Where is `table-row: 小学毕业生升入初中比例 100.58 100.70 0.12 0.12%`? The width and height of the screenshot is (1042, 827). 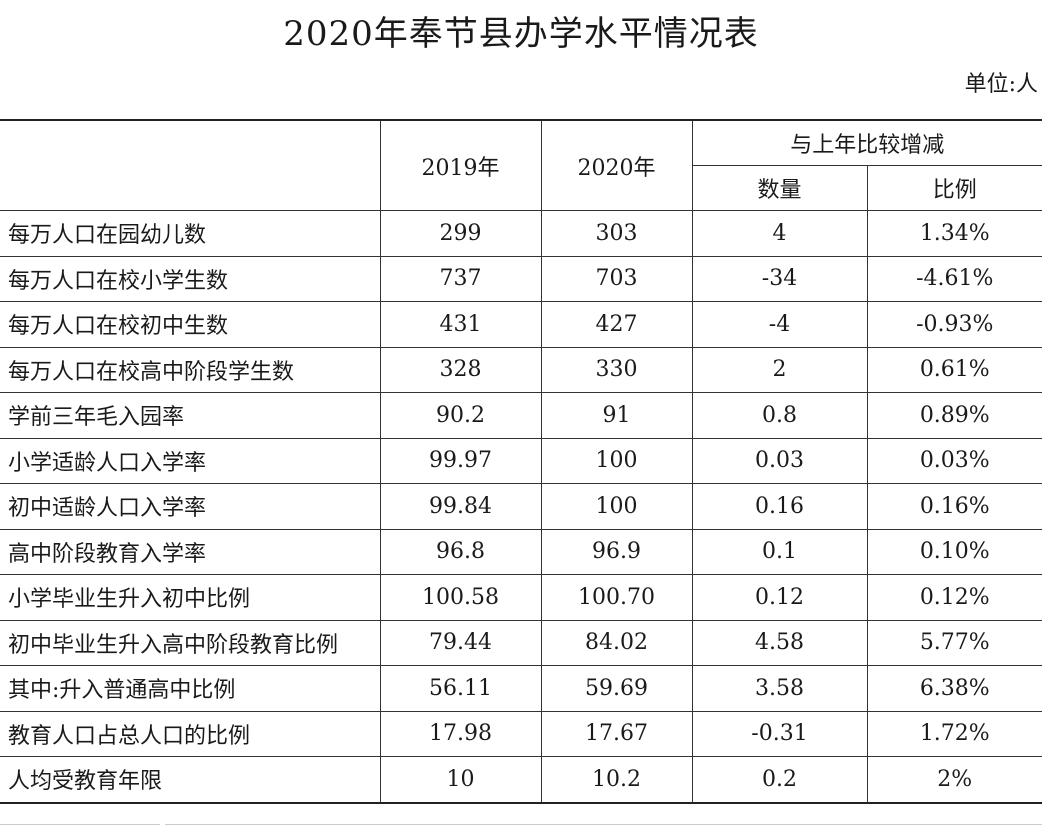 table-row: 小学毕业生升入初中比例 100.58 100.70 0.12 0.12% is located at coordinates (521, 597).